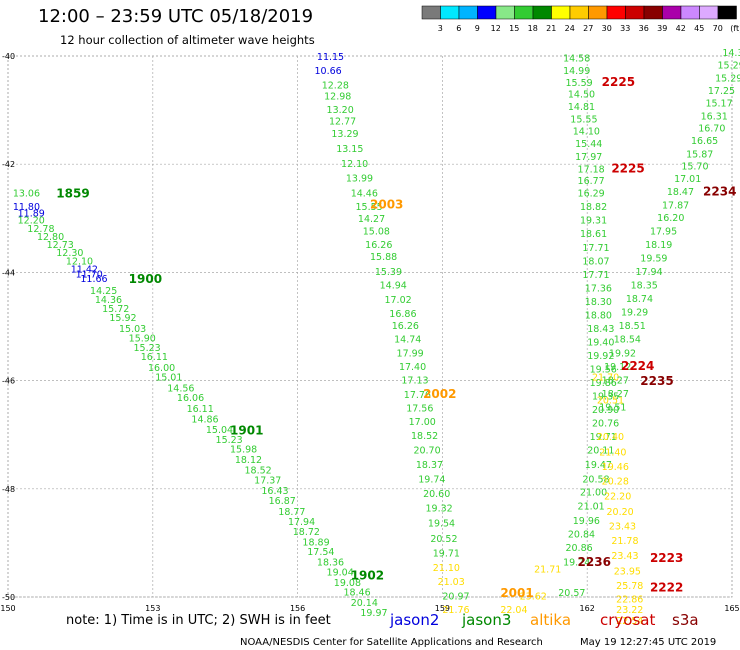 Image resolution: width=740 pixels, height=650 pixels. Describe the element at coordinates (663, 232) in the screenshot. I see `wave-height-value: 17.95` at that location.